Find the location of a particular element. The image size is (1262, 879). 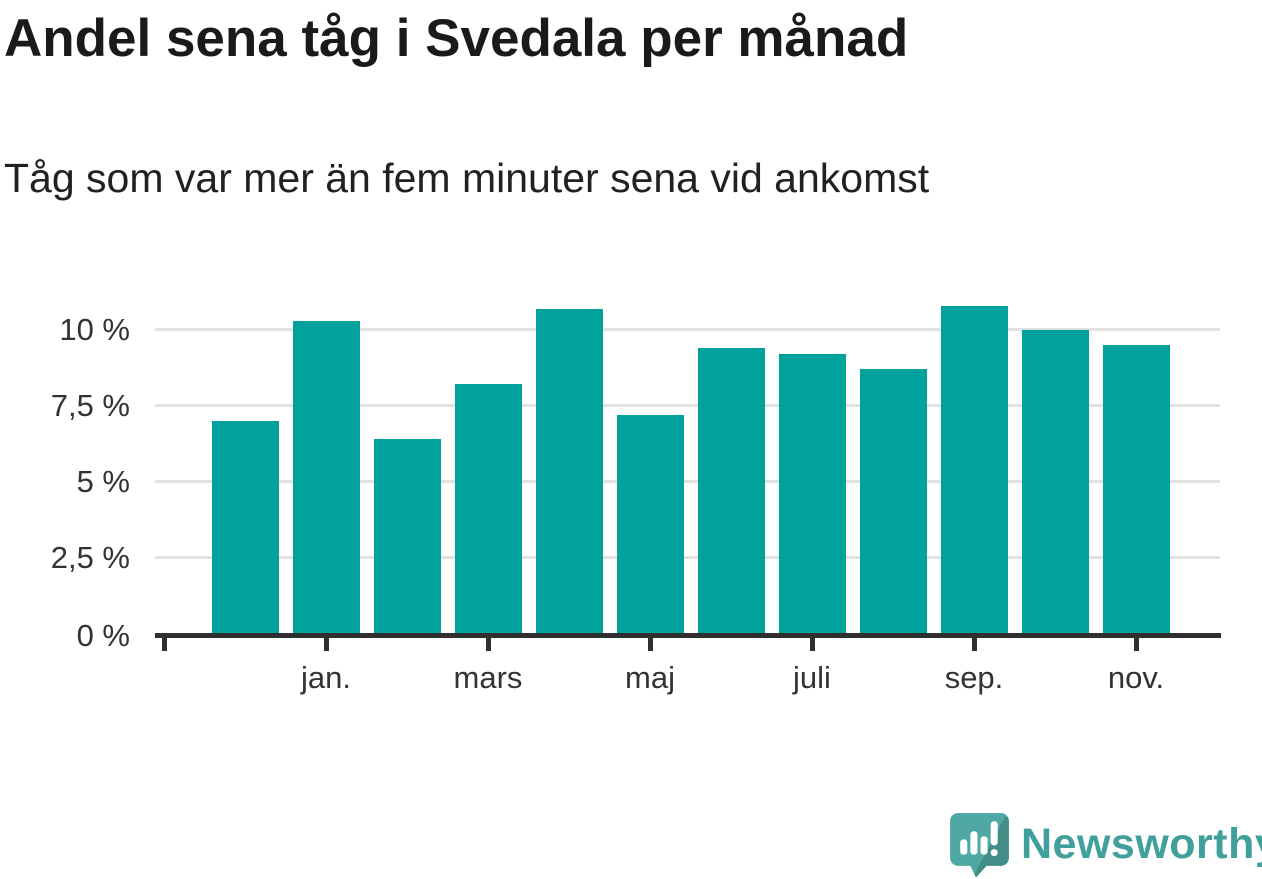

x-axis-label: jan. is located at coordinates (326, 677).